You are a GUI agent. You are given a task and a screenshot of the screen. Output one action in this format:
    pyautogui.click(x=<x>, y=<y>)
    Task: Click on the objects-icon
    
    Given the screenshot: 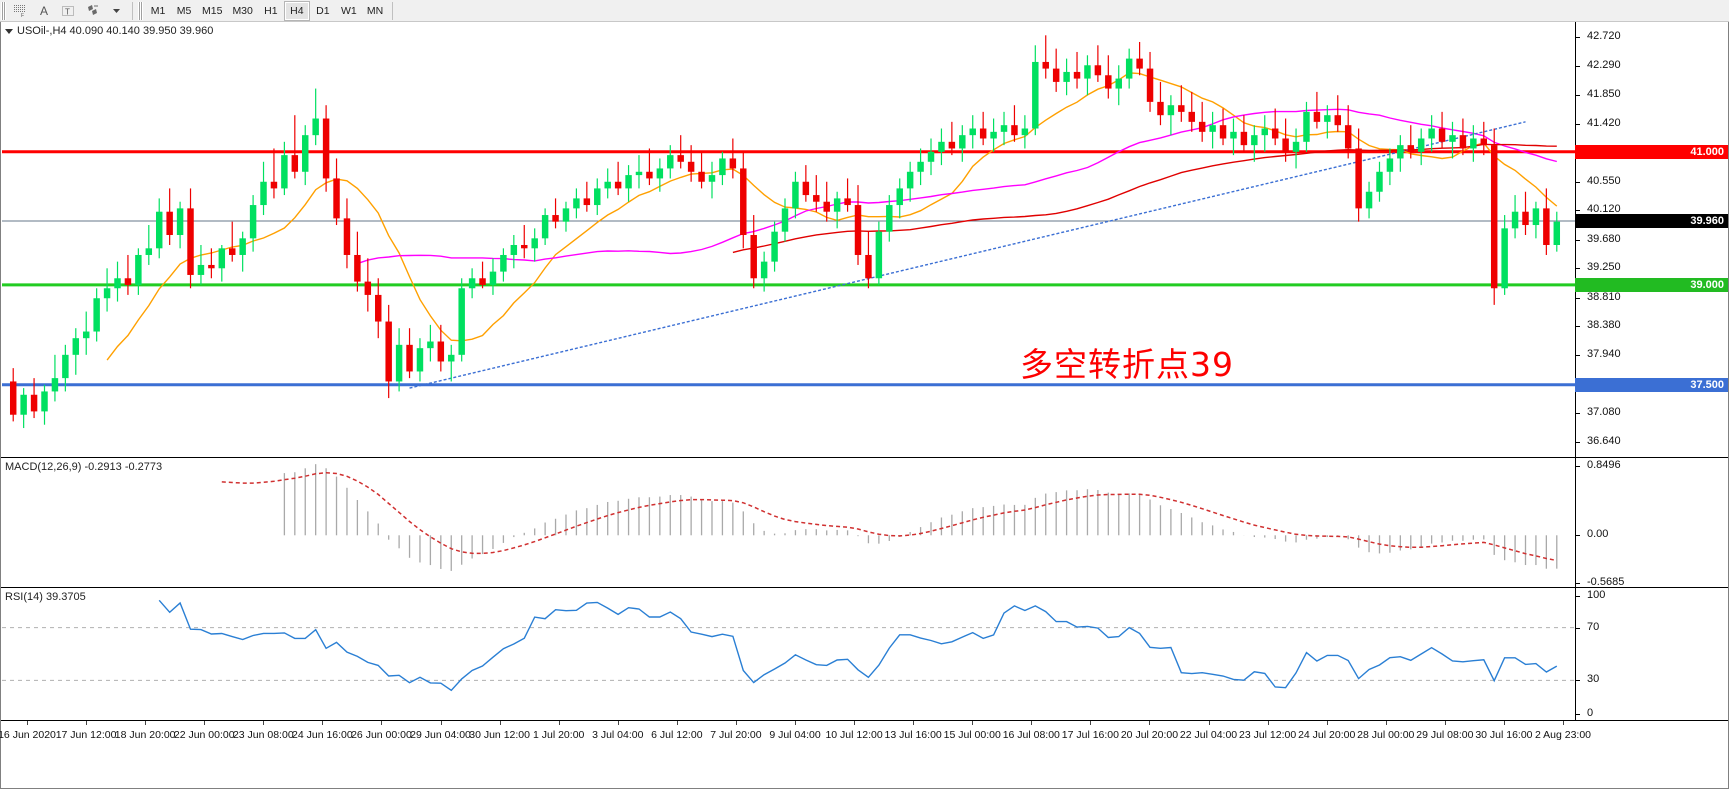 What is the action you would take?
    pyautogui.click(x=92, y=11)
    